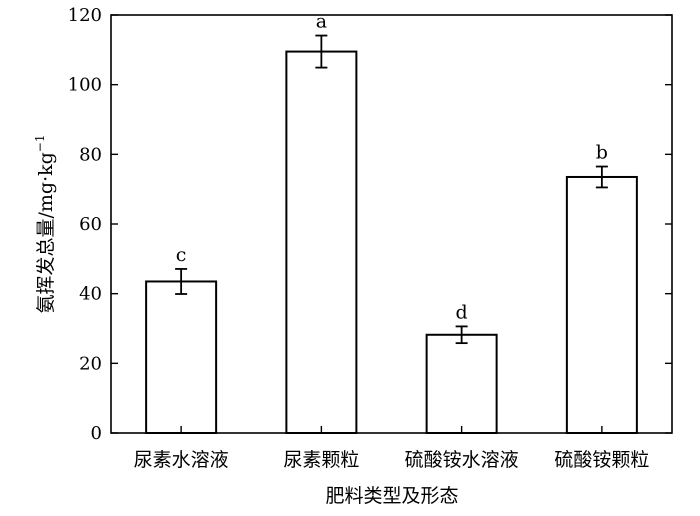 The width and height of the screenshot is (700, 516). Describe the element at coordinates (90, 224) in the screenshot. I see `y-tick-label: 60` at that location.